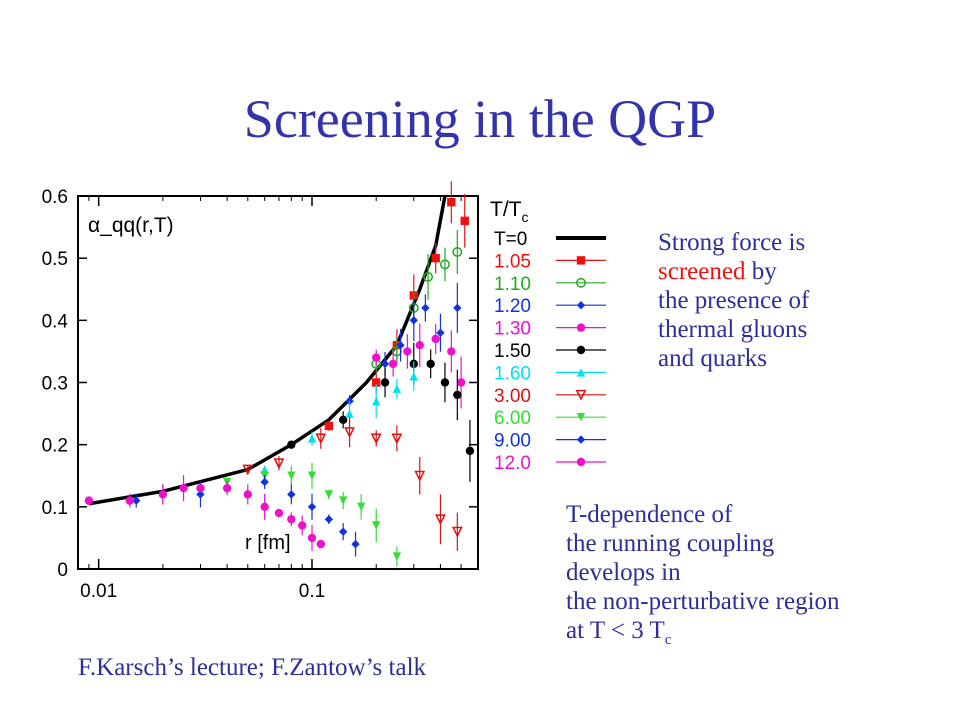 This screenshot has height=720, width=960. What do you see at coordinates (733, 271) in the screenshot?
I see `note-screening-line-2: screened by` at bounding box center [733, 271].